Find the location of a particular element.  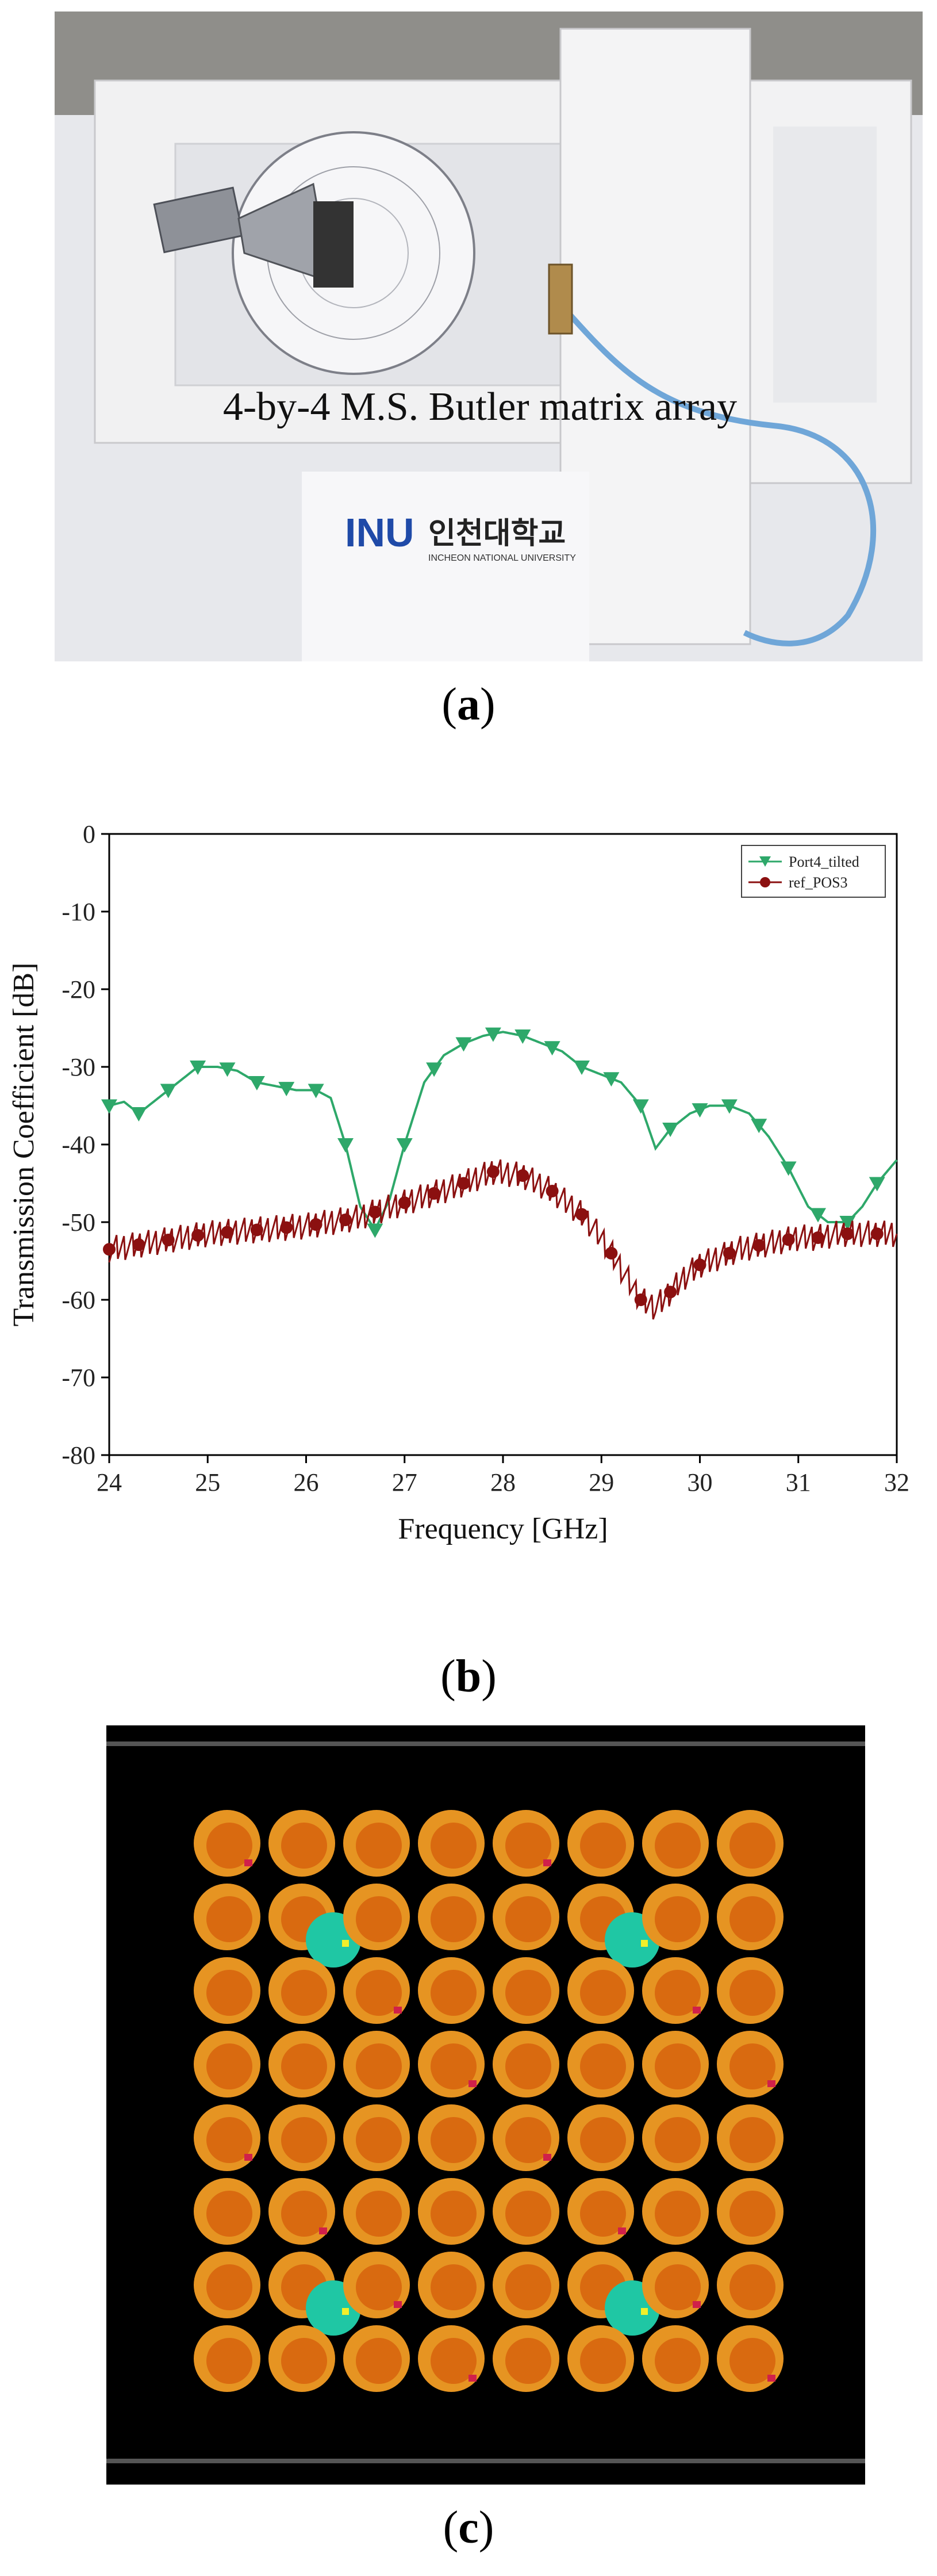

panel-b-label: (b) is located at coordinates (468, 1676).